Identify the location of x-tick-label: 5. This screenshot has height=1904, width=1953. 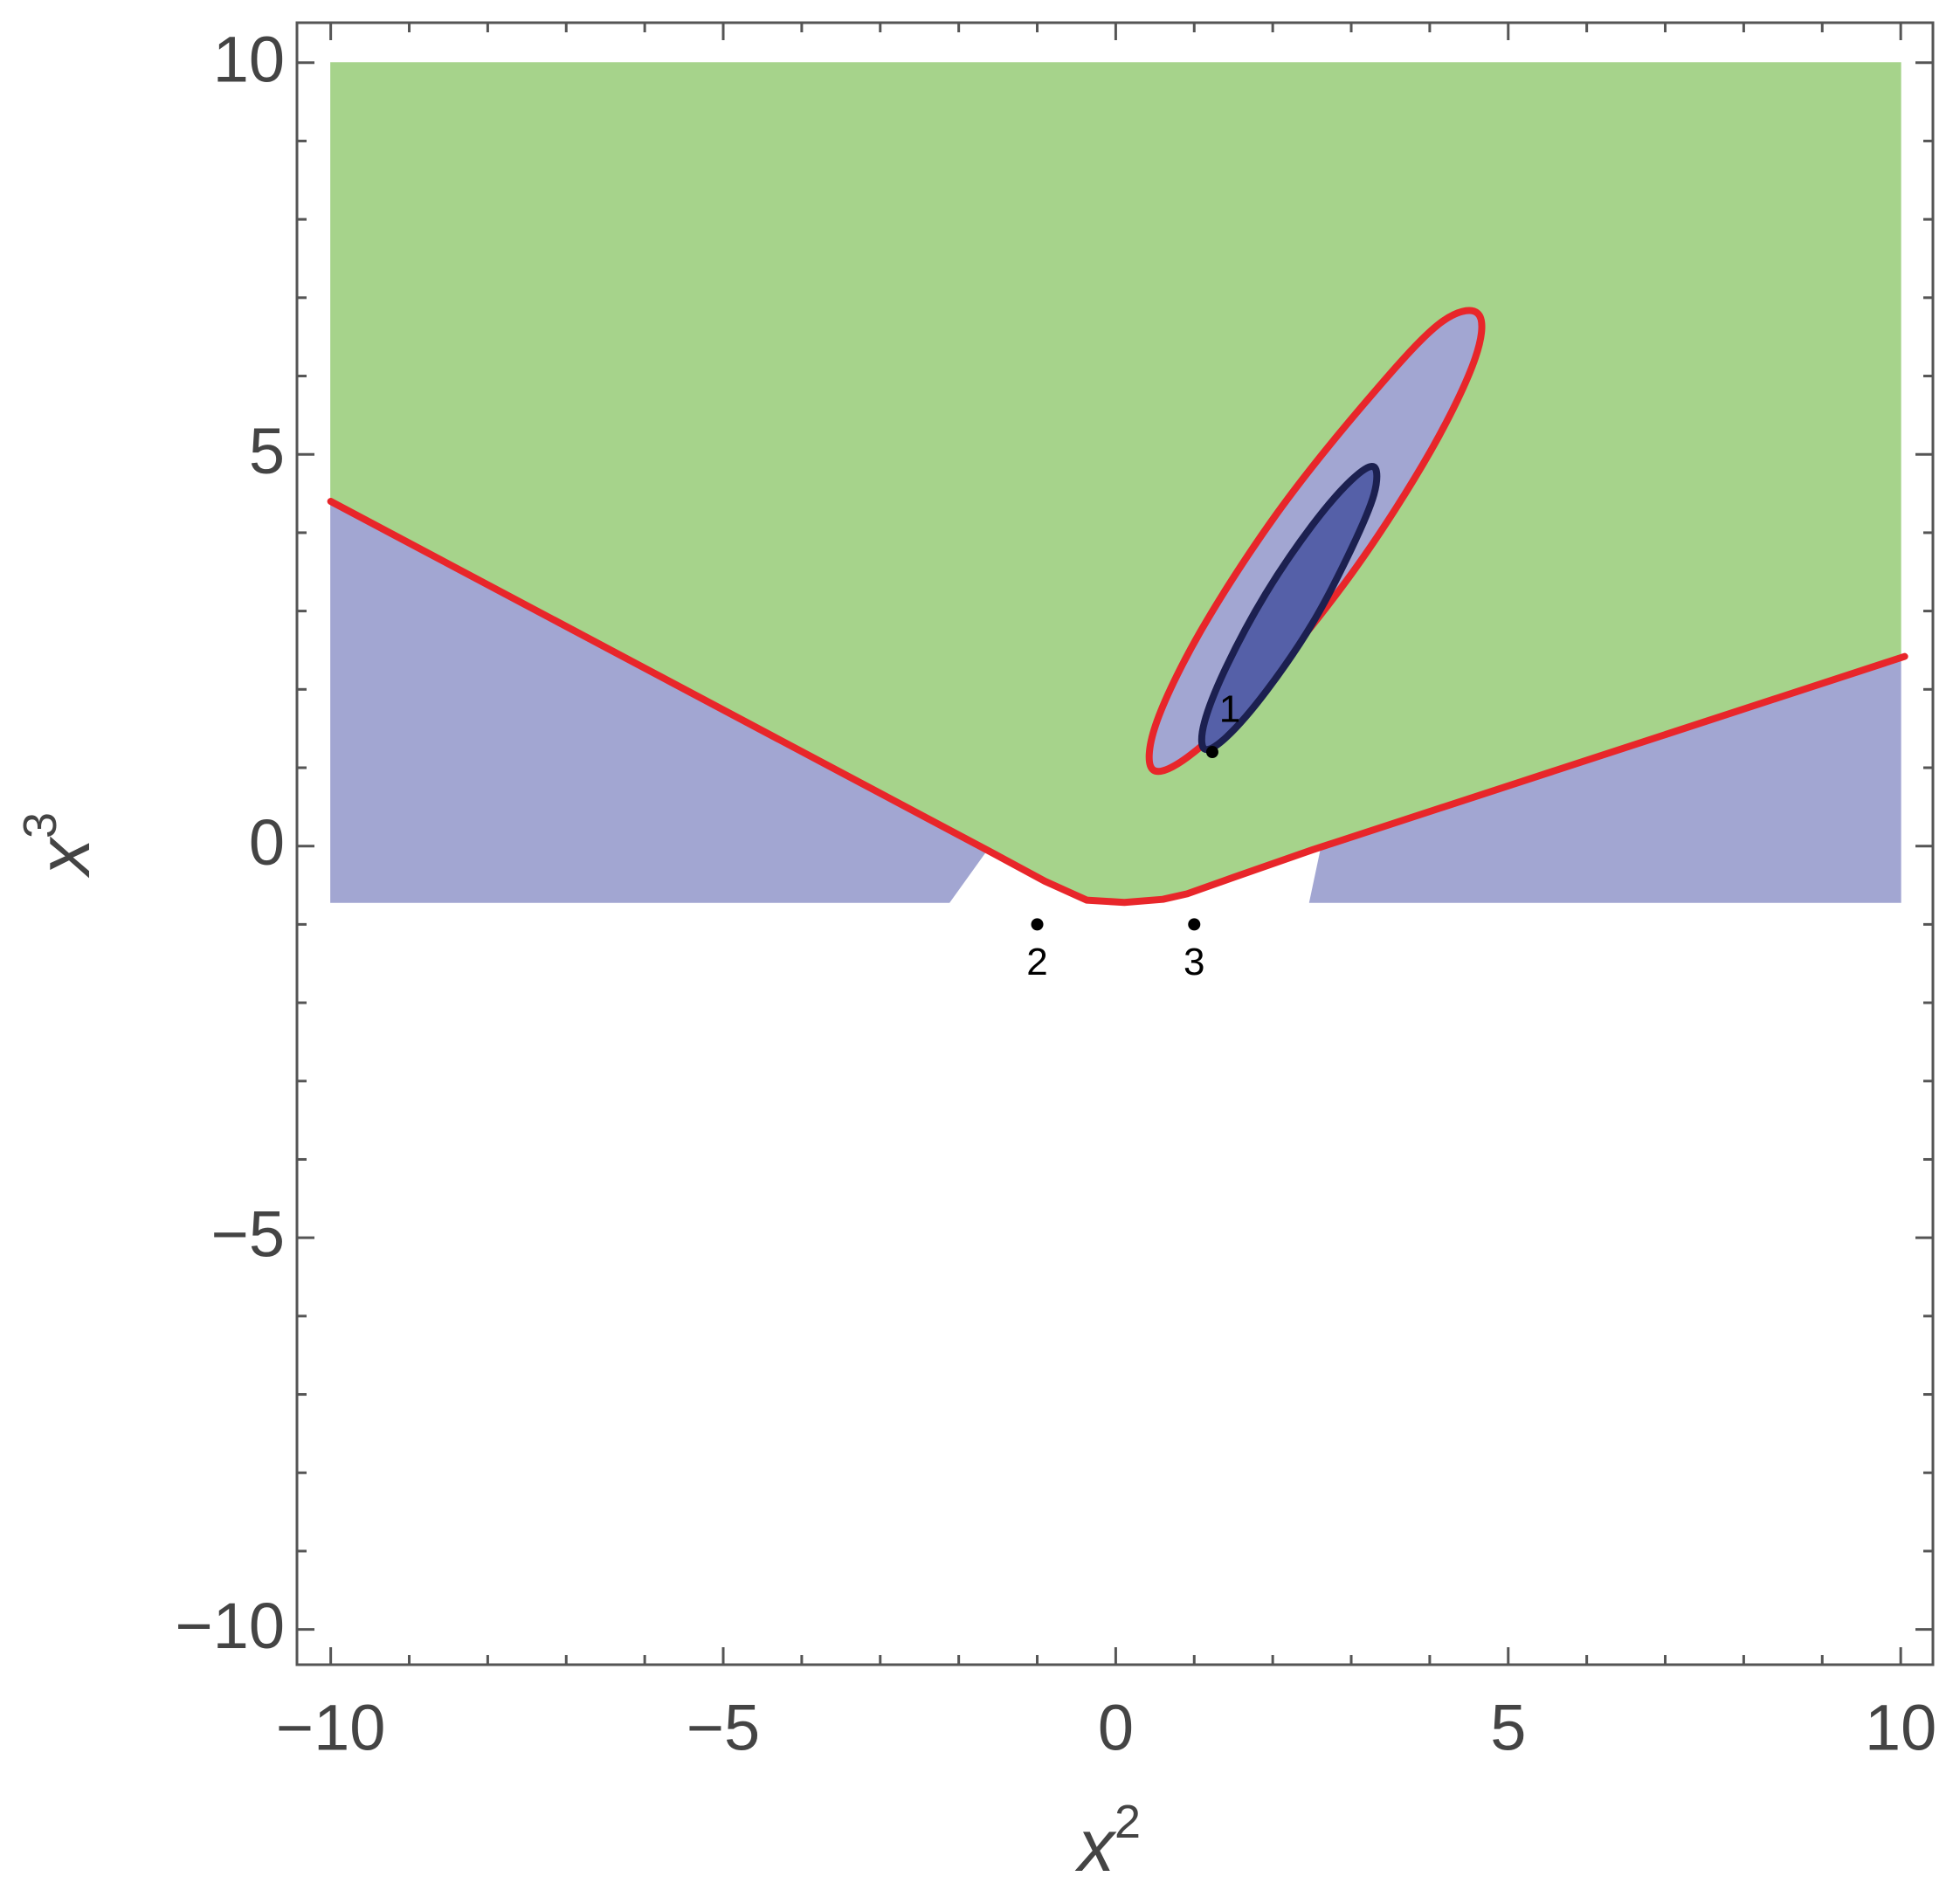
(1508, 1728).